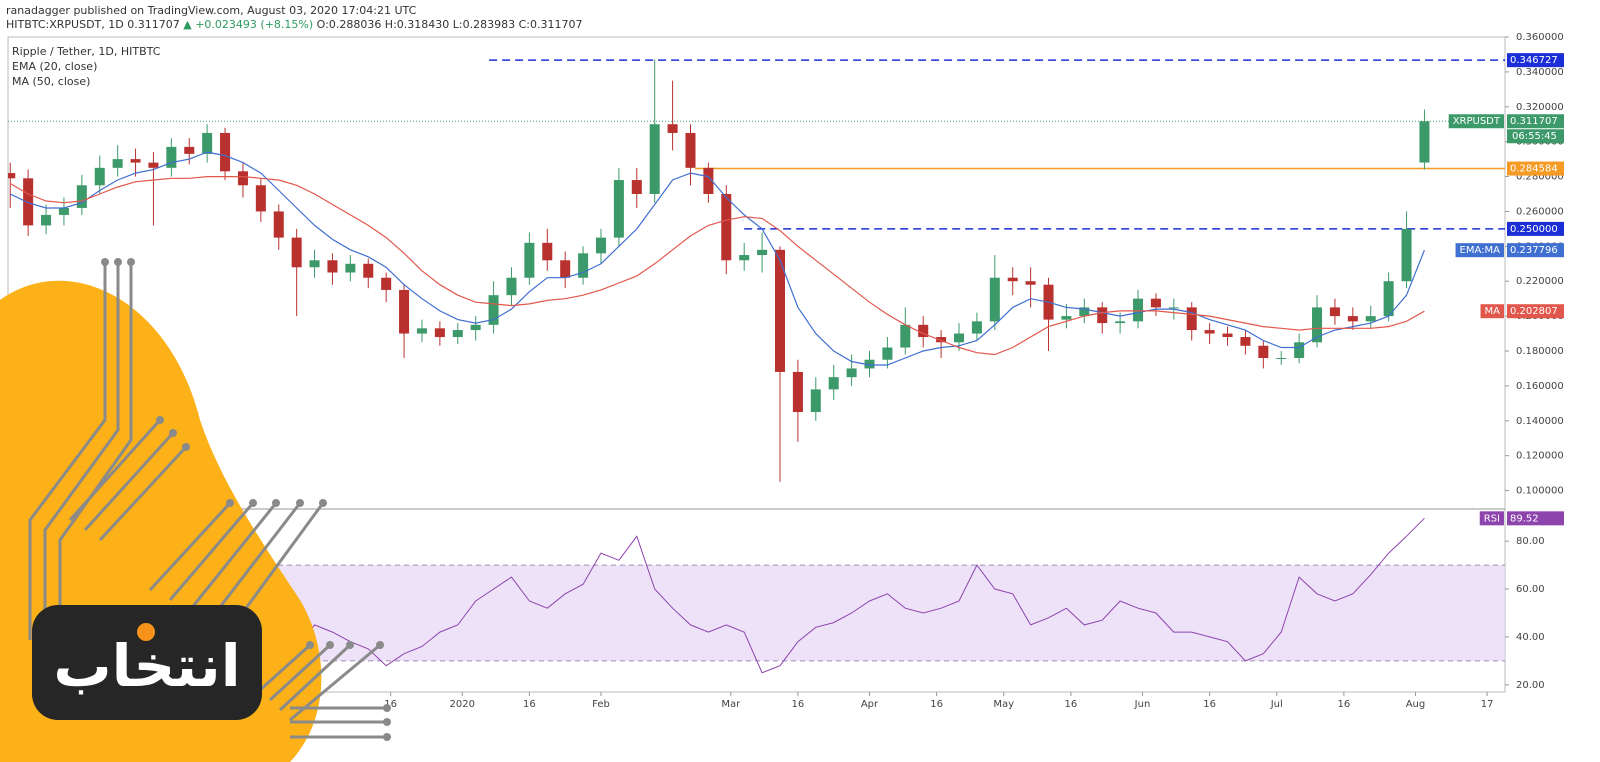  I want to click on y-tick-label: 0.220000, so click(1540, 281).